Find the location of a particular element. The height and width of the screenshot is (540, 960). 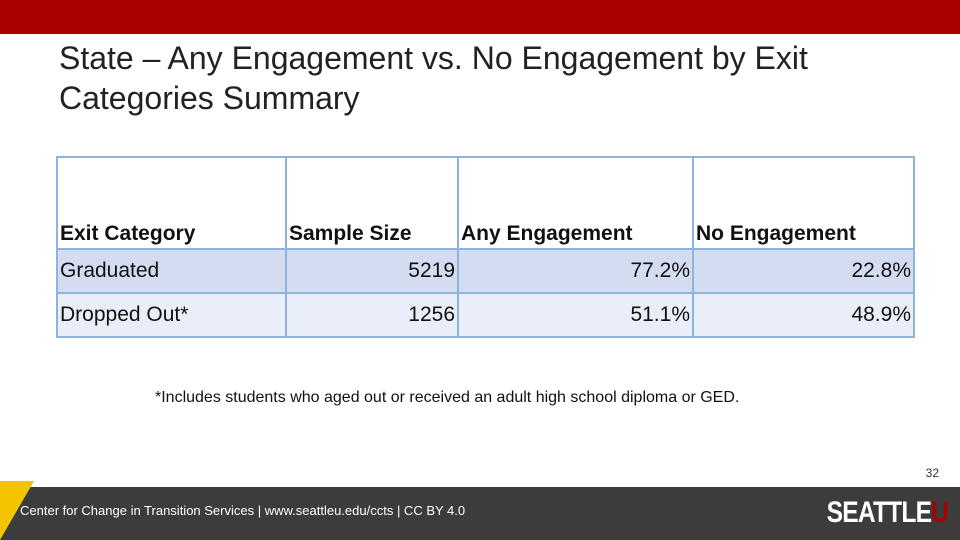

cell-any-engagement: 77.2% is located at coordinates (575, 271).